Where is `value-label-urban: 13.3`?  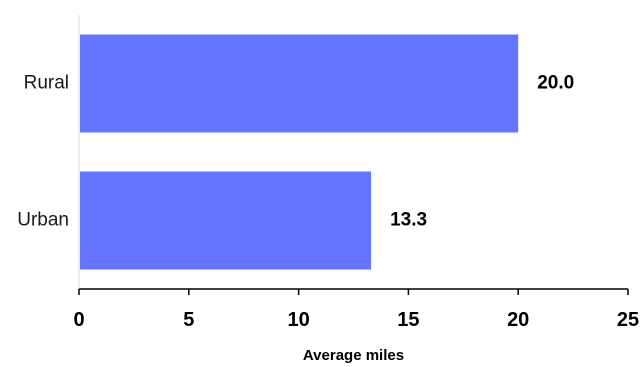
value-label-urban: 13.3 is located at coordinates (408, 220).